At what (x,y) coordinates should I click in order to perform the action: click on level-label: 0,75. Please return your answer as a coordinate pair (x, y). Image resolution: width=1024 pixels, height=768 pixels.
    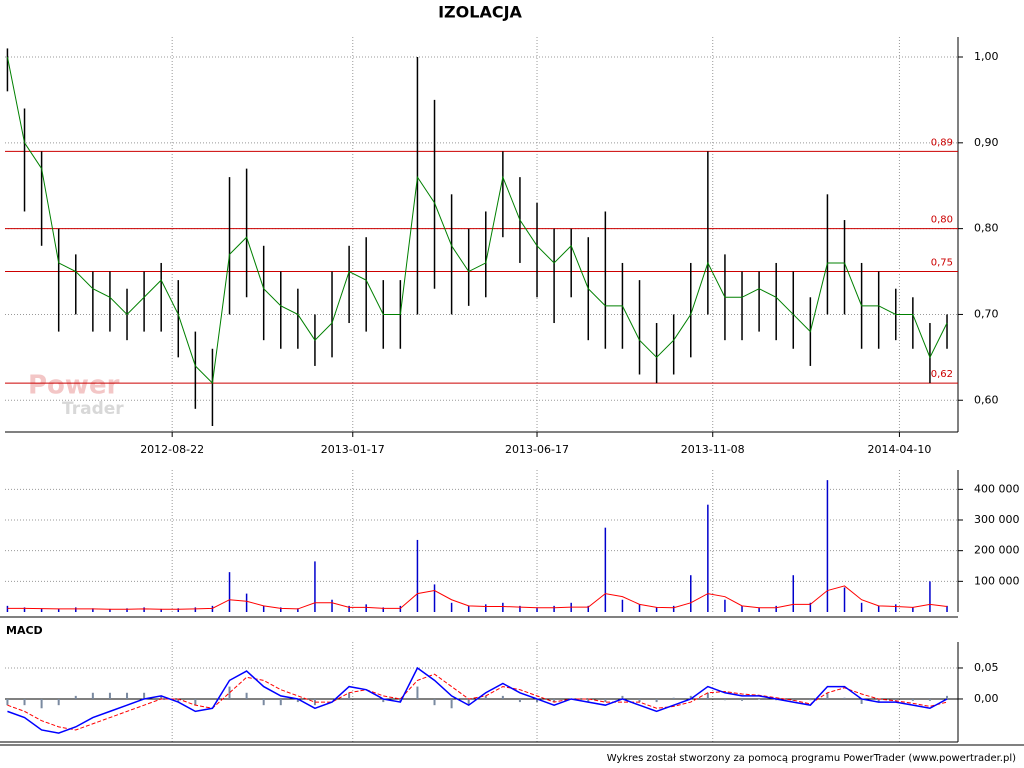
    Looking at the image, I should click on (942, 263).